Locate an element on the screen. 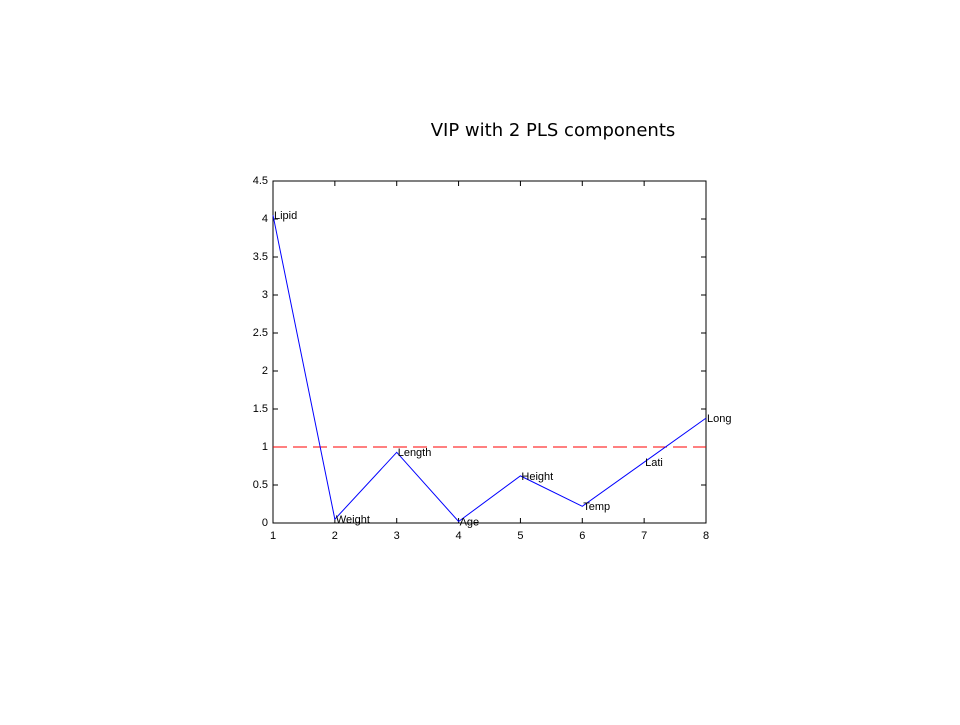 The height and width of the screenshot is (725, 960). y-tick-label: 3.5 is located at coordinates (260, 257).